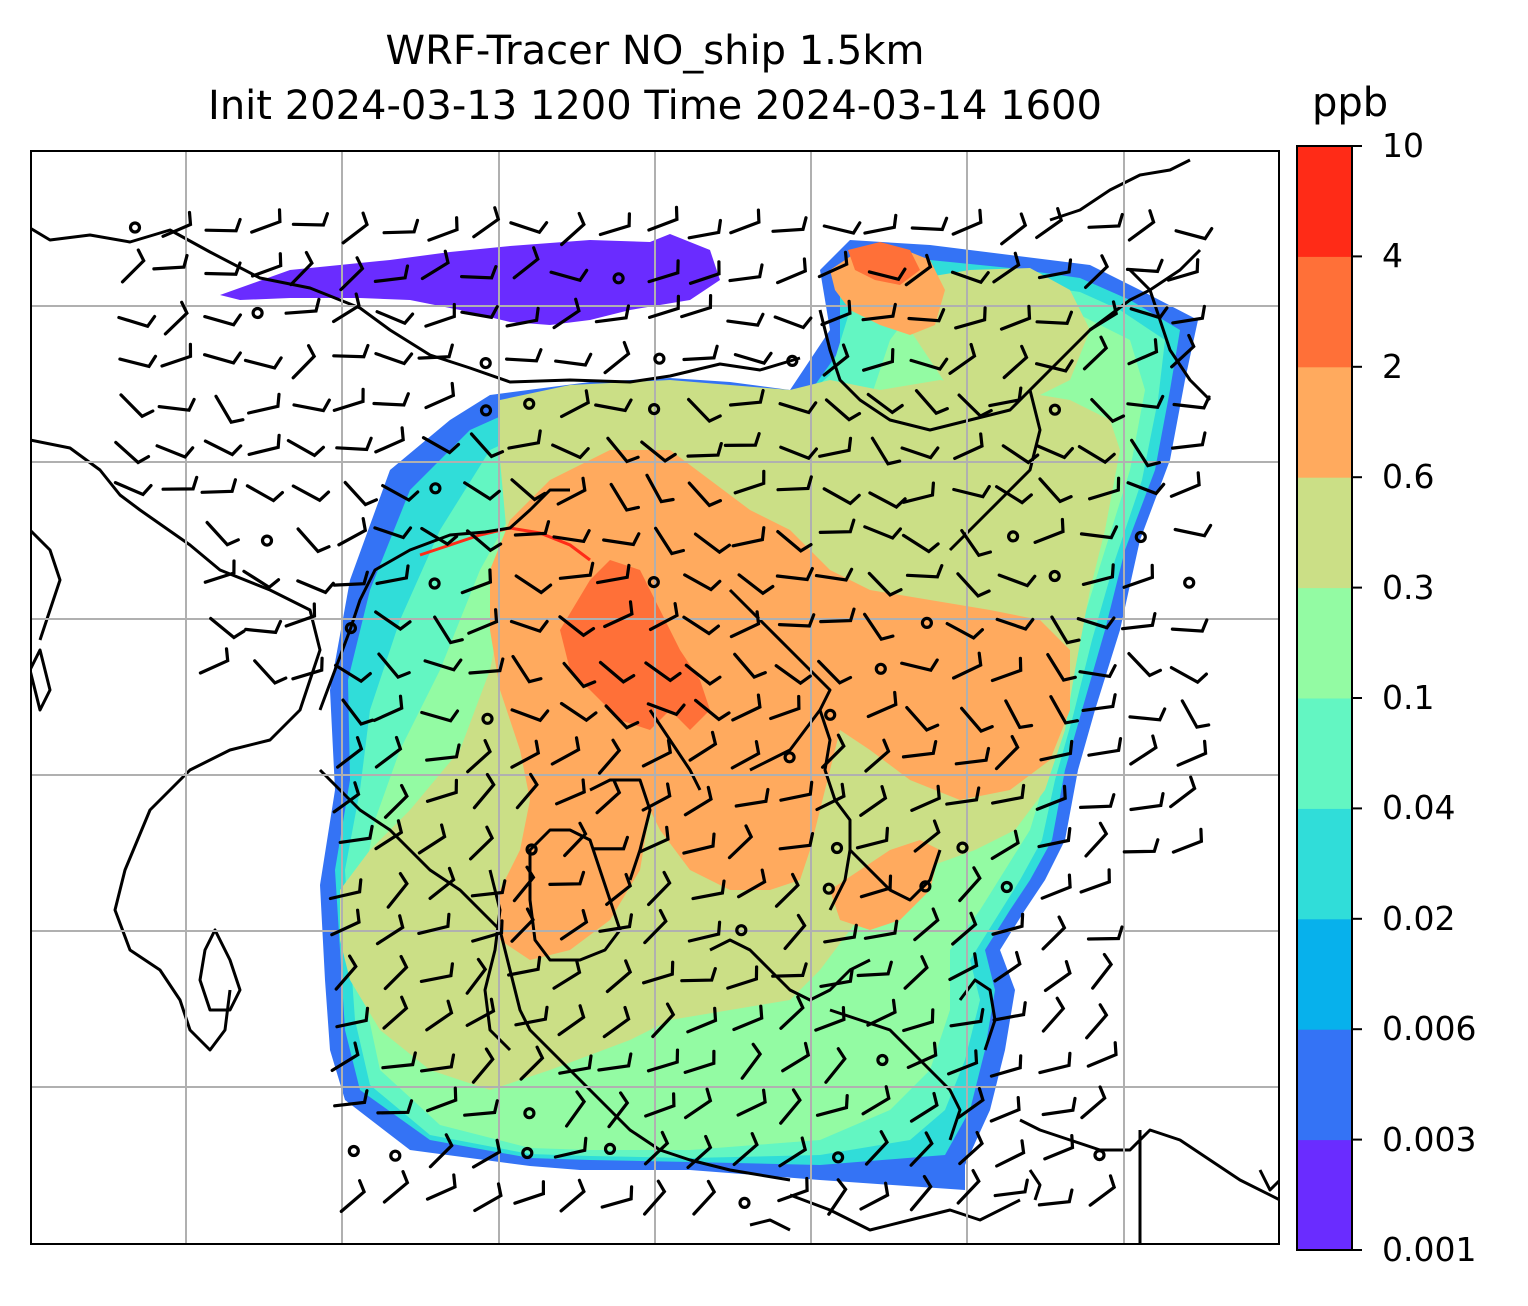 This screenshot has height=1306, width=1528. What do you see at coordinates (1350, 103) in the screenshot?
I see `colorbar-unit: ppb` at bounding box center [1350, 103].